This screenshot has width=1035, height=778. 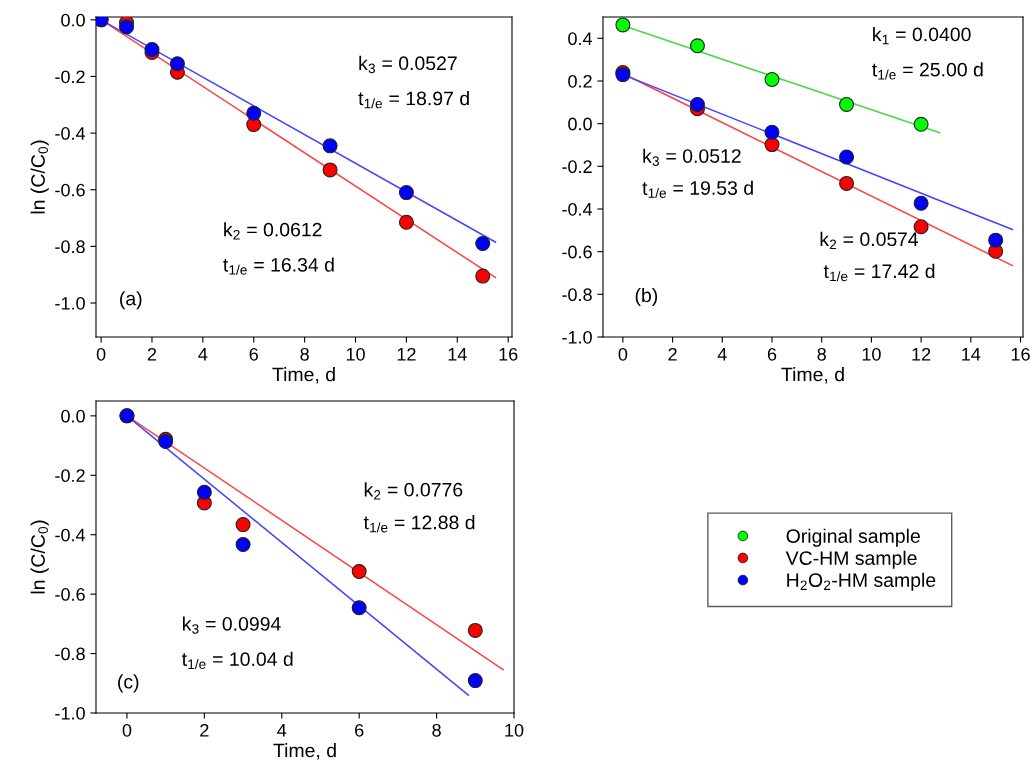 I want to click on annotation: k$_{1}$ = 0.0400, so click(x=922, y=36).